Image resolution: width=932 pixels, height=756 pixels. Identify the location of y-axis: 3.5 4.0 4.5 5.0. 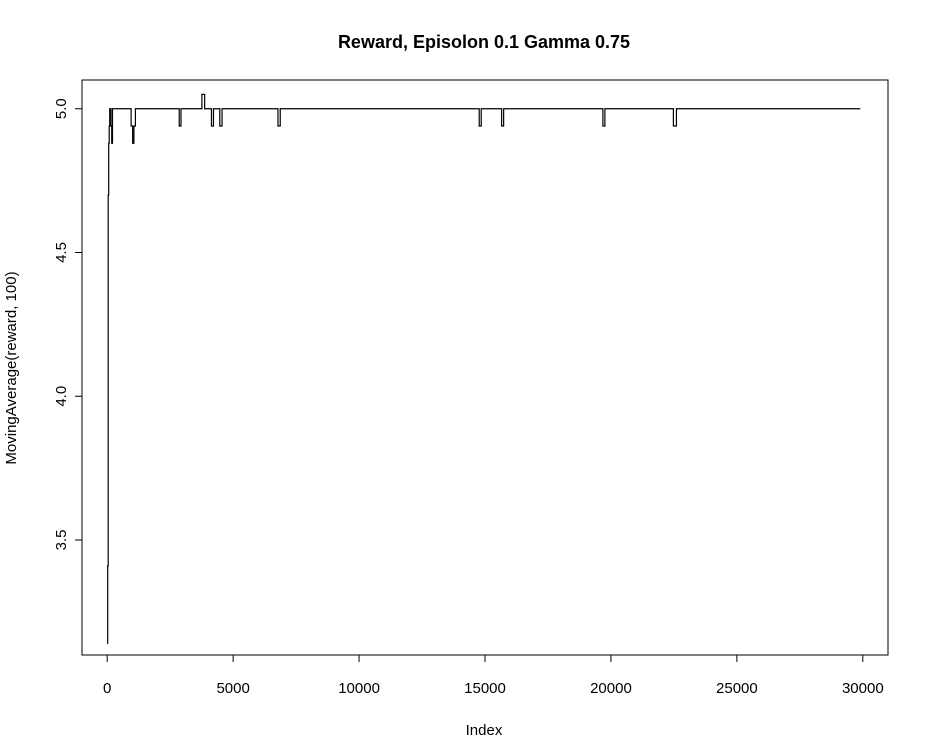
(68, 324).